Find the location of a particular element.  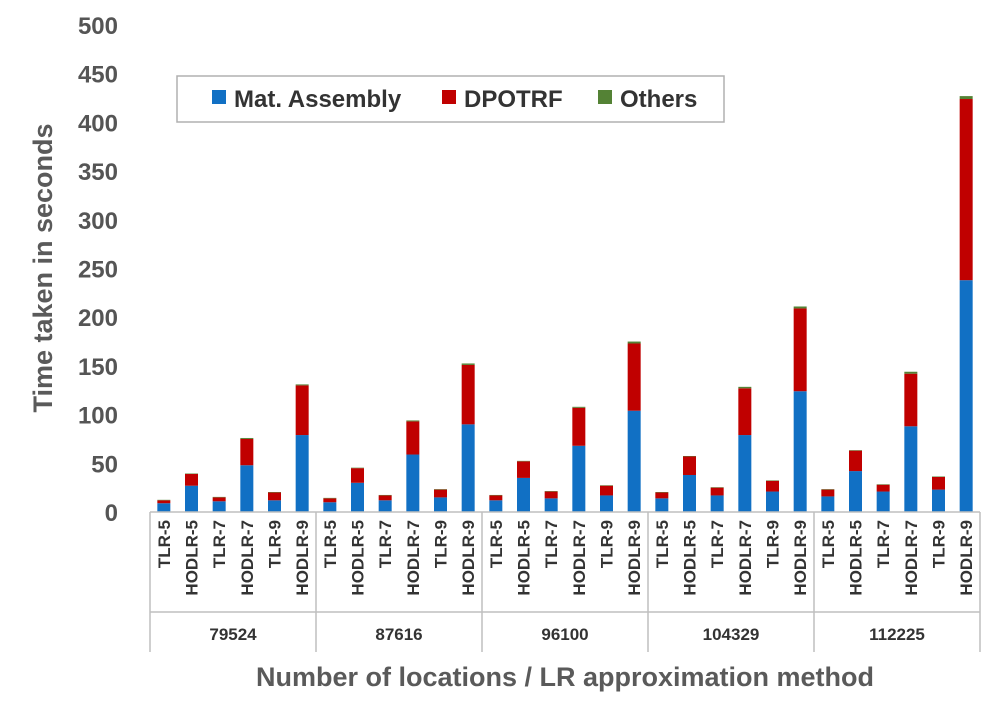

y-tick-label: 50 is located at coordinates (104, 464).